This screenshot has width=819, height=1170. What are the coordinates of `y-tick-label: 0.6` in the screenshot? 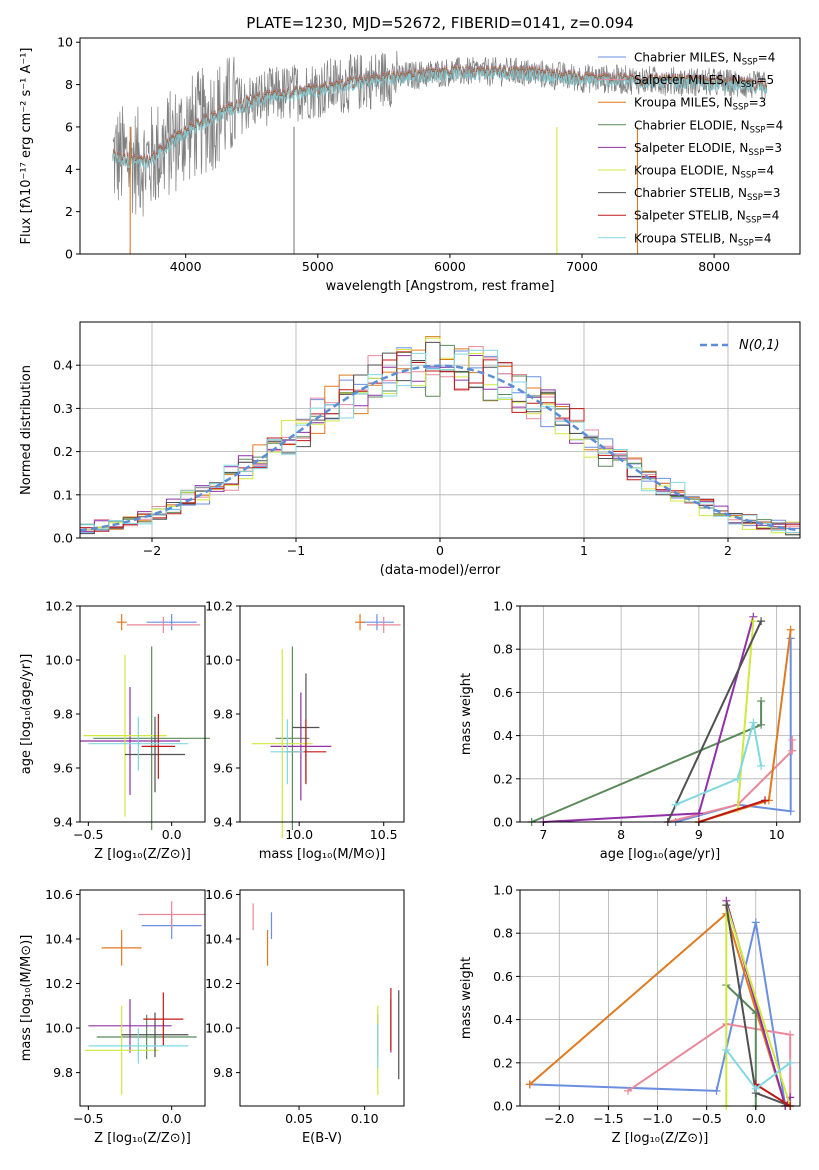 It's located at (503, 692).